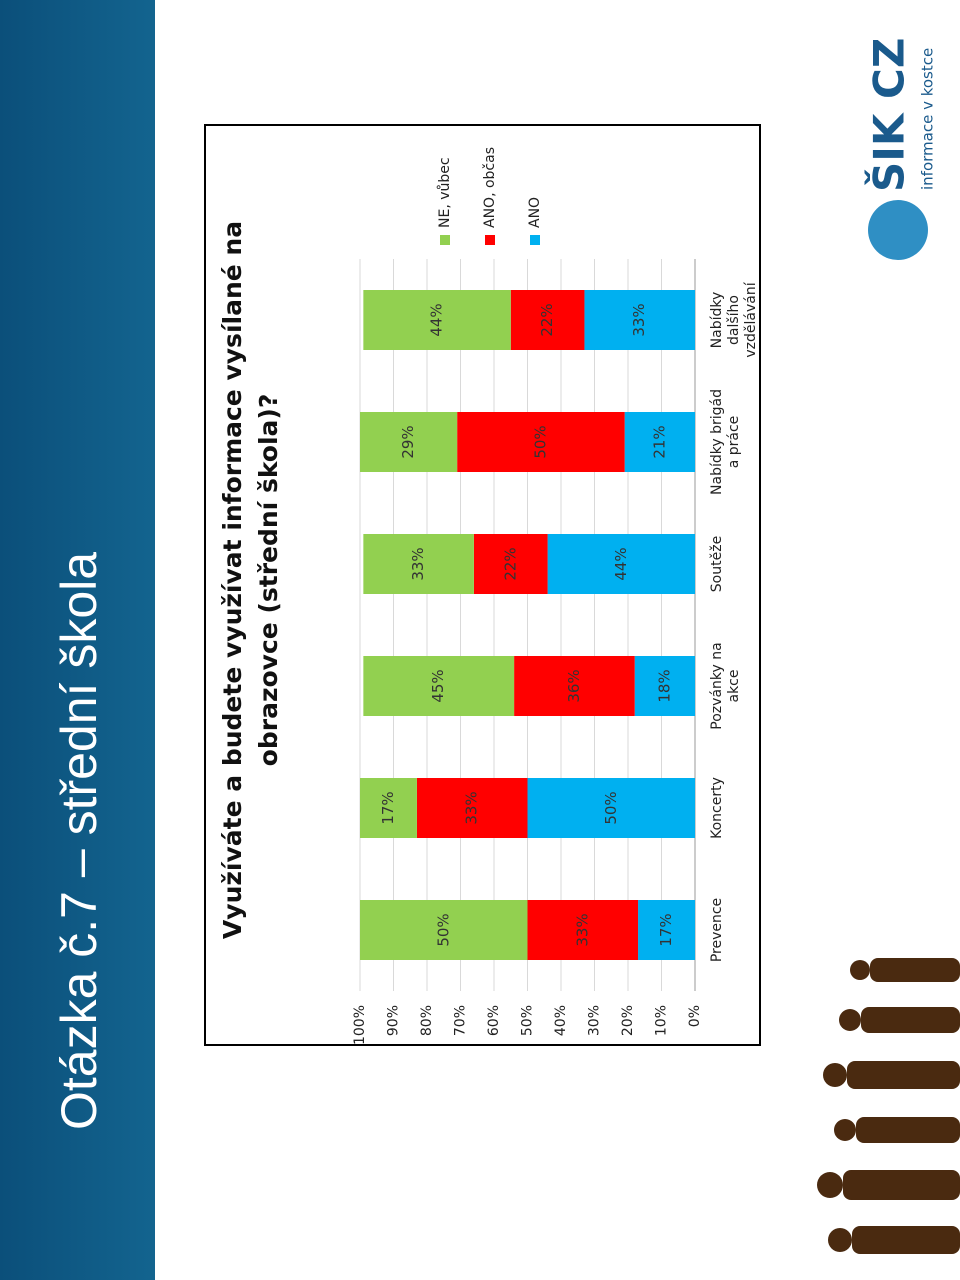 Image resolution: width=960 pixels, height=1280 pixels. I want to click on x-tick-label: Pozvánky na akce, so click(725, 686).